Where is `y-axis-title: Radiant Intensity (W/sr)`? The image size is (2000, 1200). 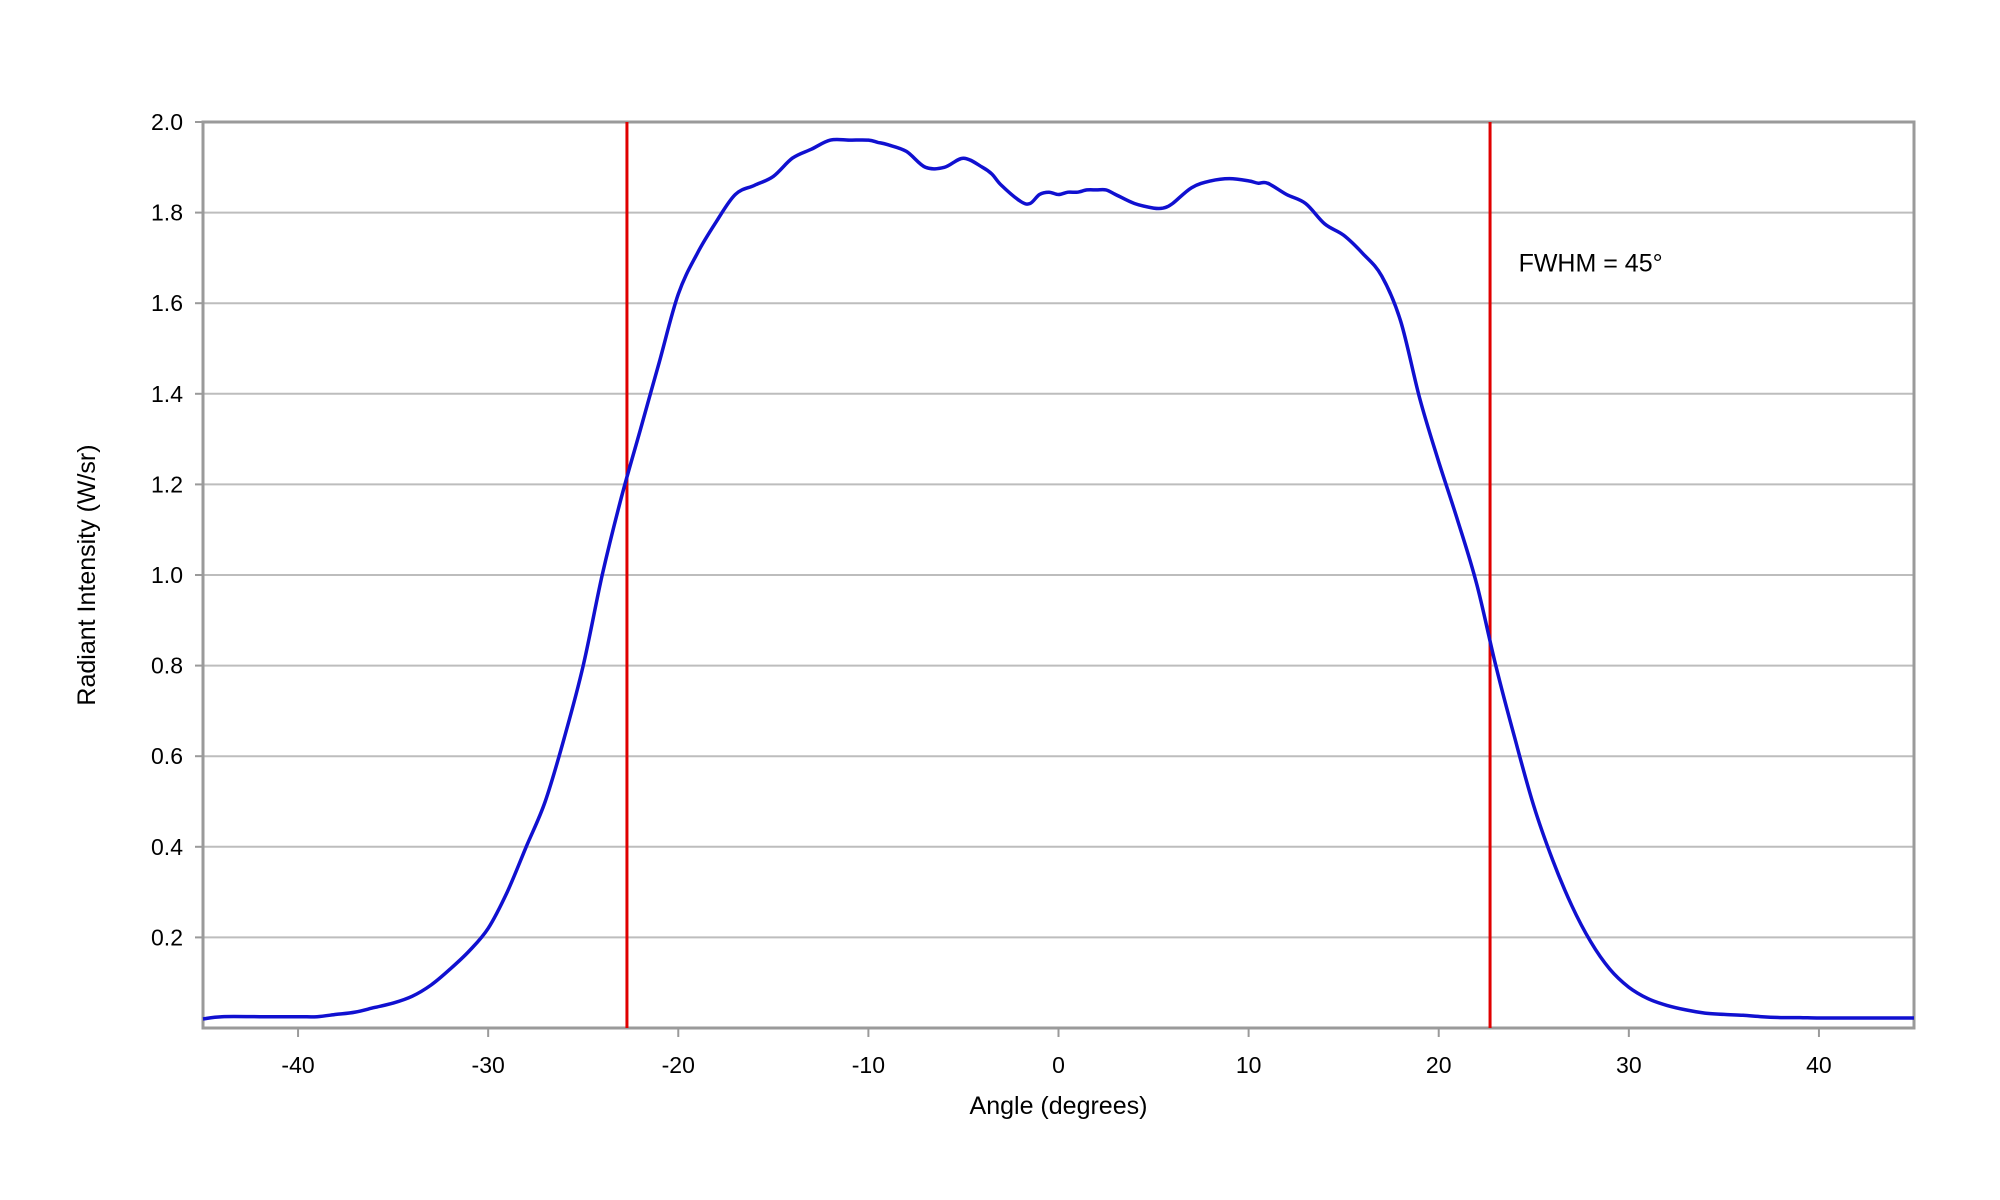
y-axis-title: Radiant Intensity (W/sr) is located at coordinates (87, 574).